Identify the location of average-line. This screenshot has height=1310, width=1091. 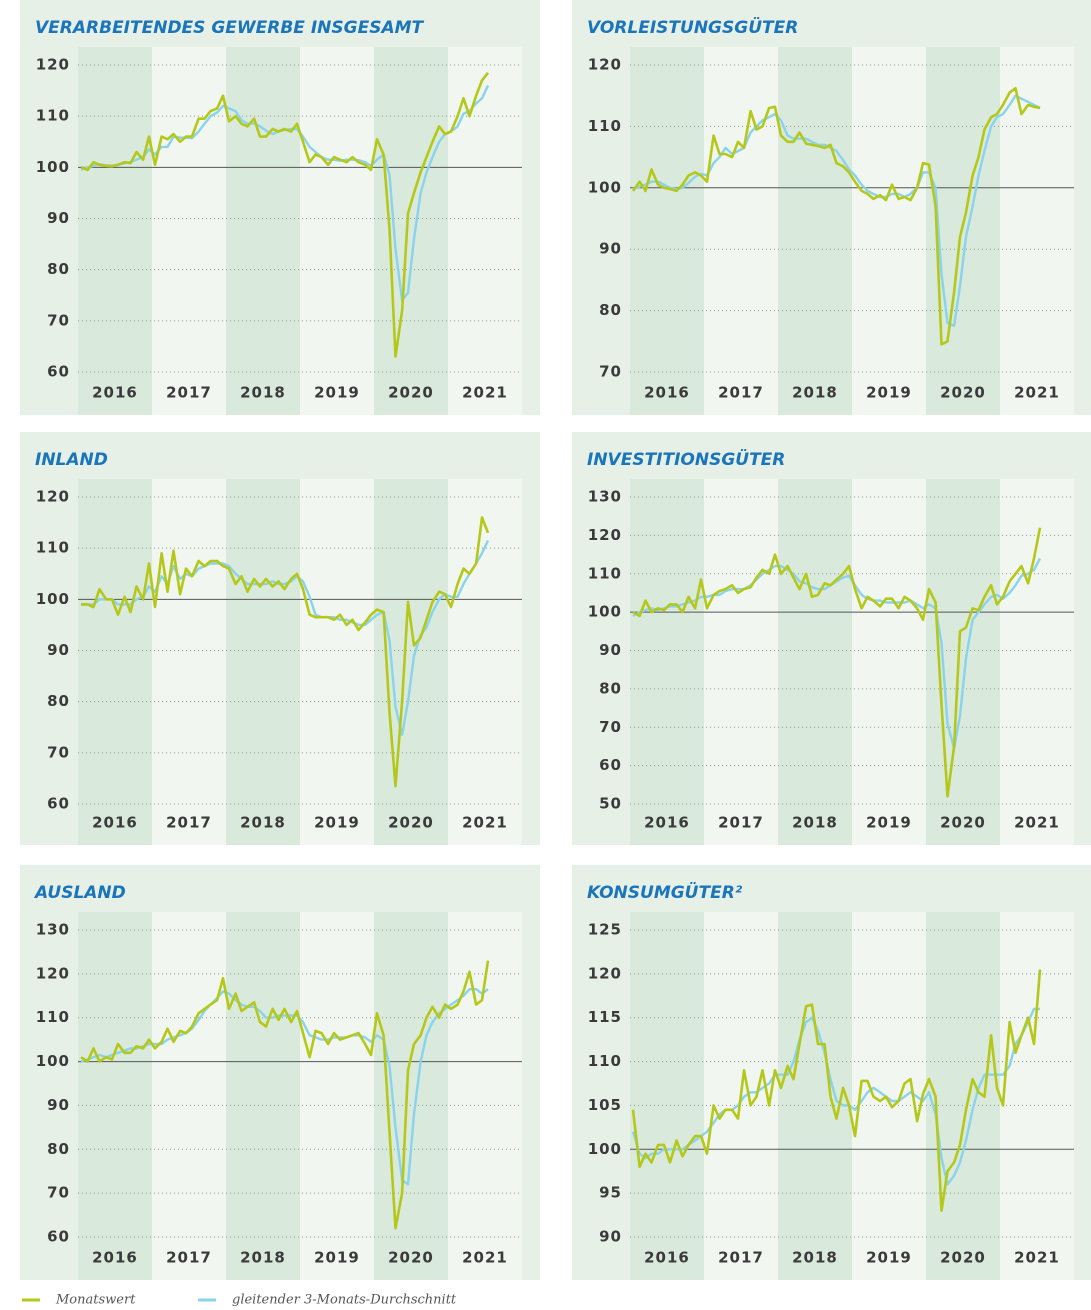
(836, 211).